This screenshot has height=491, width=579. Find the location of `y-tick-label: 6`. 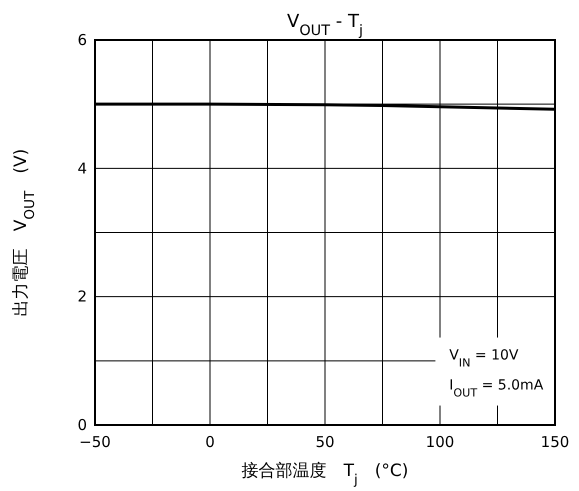

y-tick-label: 6 is located at coordinates (82, 40).